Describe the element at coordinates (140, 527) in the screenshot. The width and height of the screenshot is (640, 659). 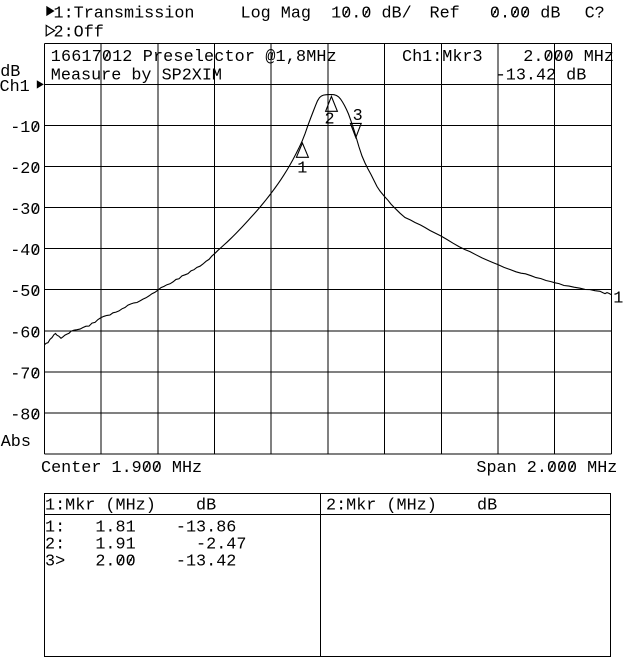
I see `svg-text: 1: 1.81 -13.86` at that location.